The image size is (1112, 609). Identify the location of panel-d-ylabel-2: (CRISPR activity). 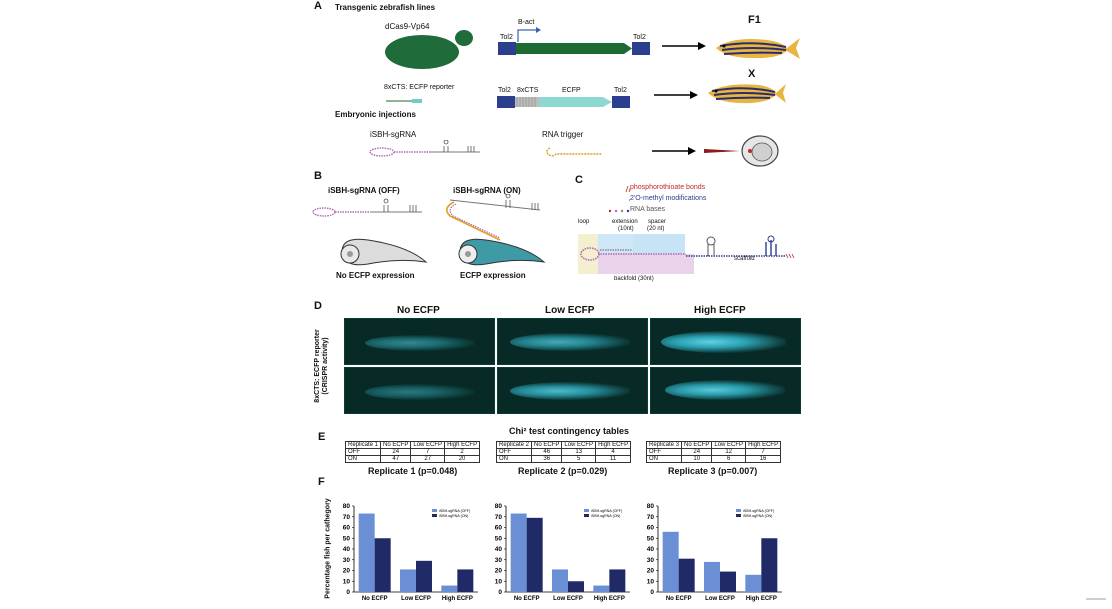
(325, 366).